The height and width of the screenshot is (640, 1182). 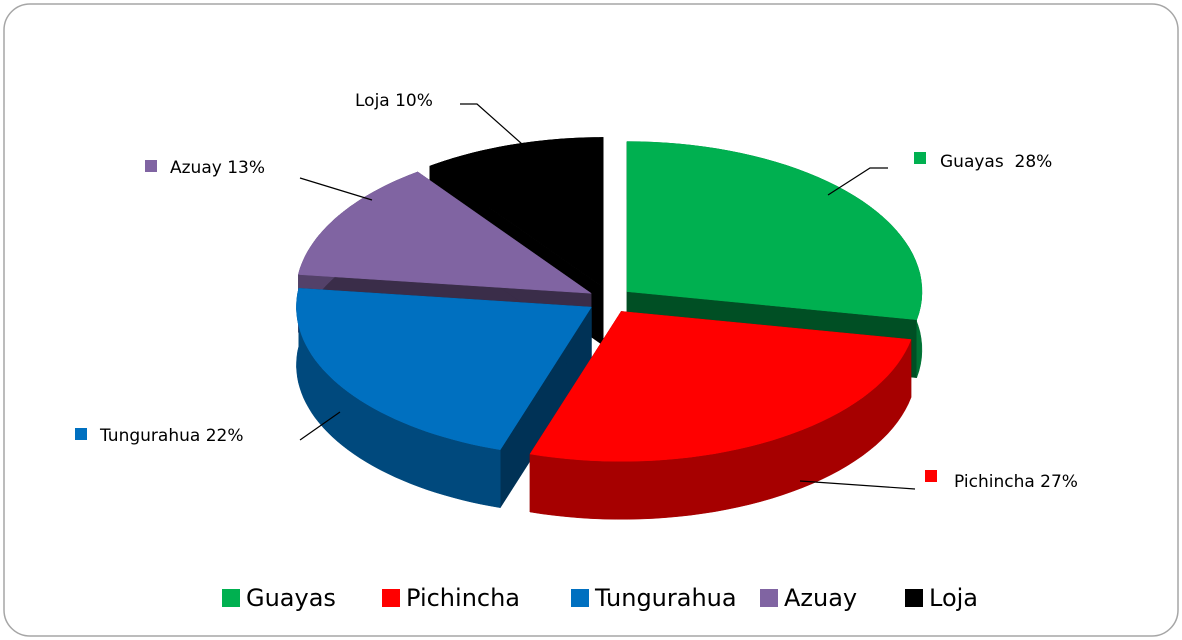 I want to click on legend-label: Pichincha, so click(x=463, y=598).